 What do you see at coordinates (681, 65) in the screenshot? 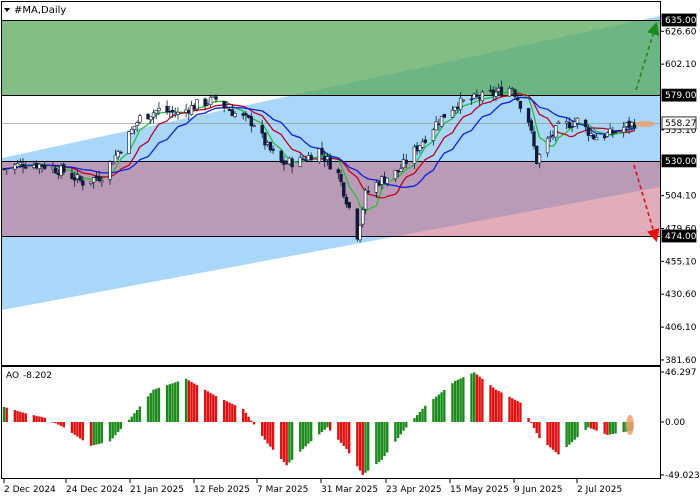
I see `price-tick-label: 602.10` at bounding box center [681, 65].